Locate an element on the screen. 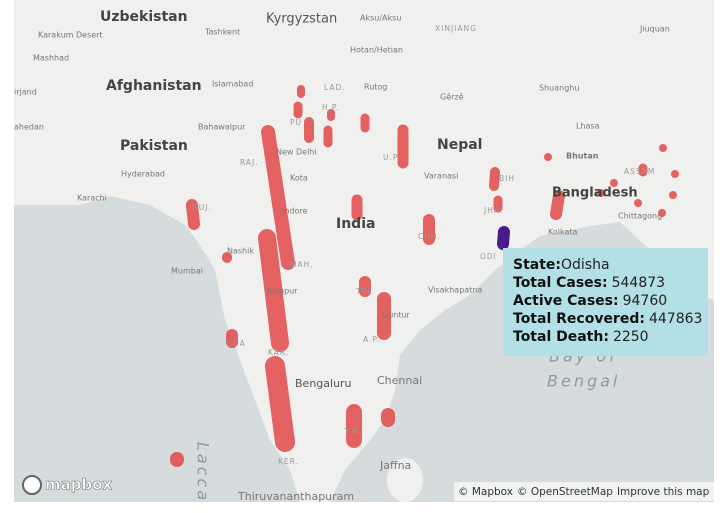 This screenshot has height=513, width=726. place-label: Hyderabad is located at coordinates (143, 174).